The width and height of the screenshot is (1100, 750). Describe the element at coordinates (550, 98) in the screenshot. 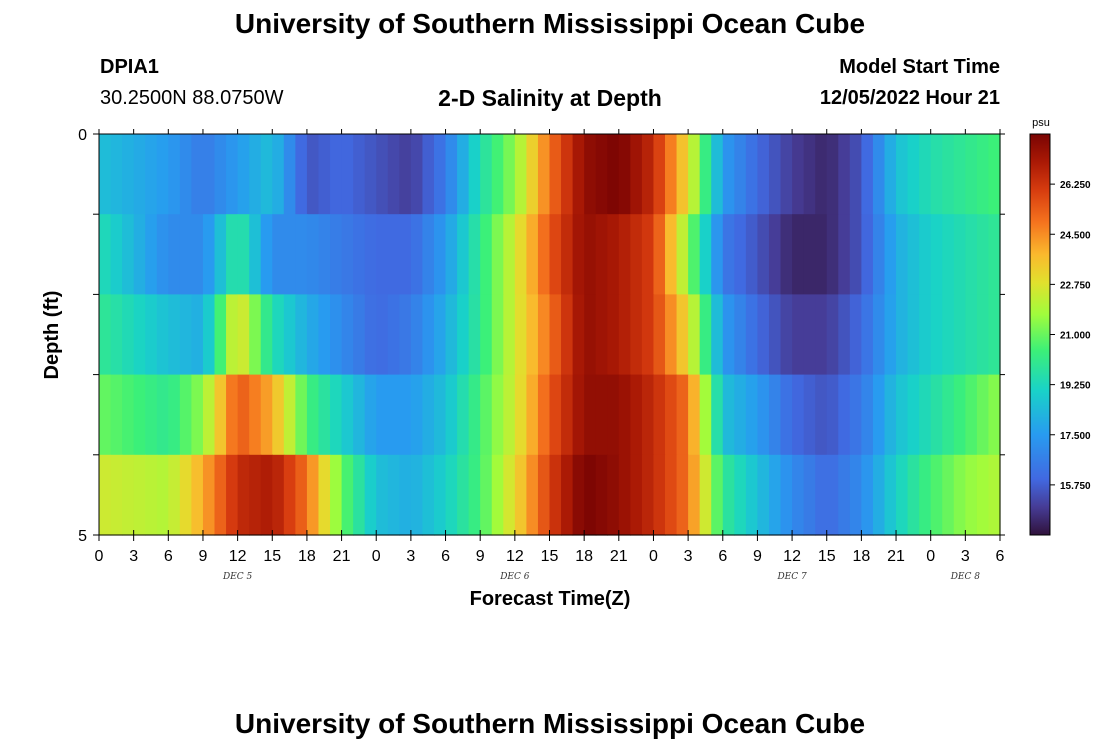

I see `chart-subtitle: 2-D Salinity at Depth` at that location.